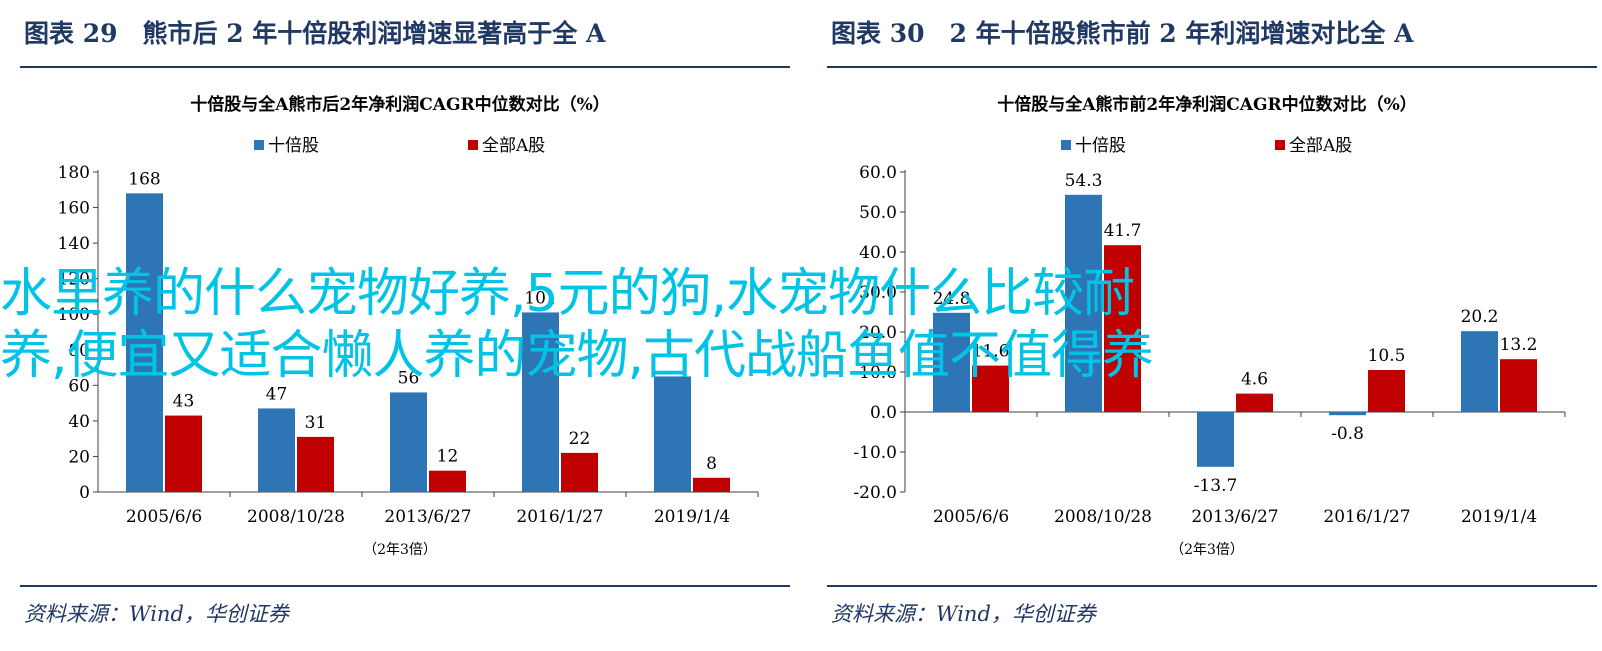  Describe the element at coordinates (84, 493) in the screenshot. I see `y-tick-label: 0` at that location.